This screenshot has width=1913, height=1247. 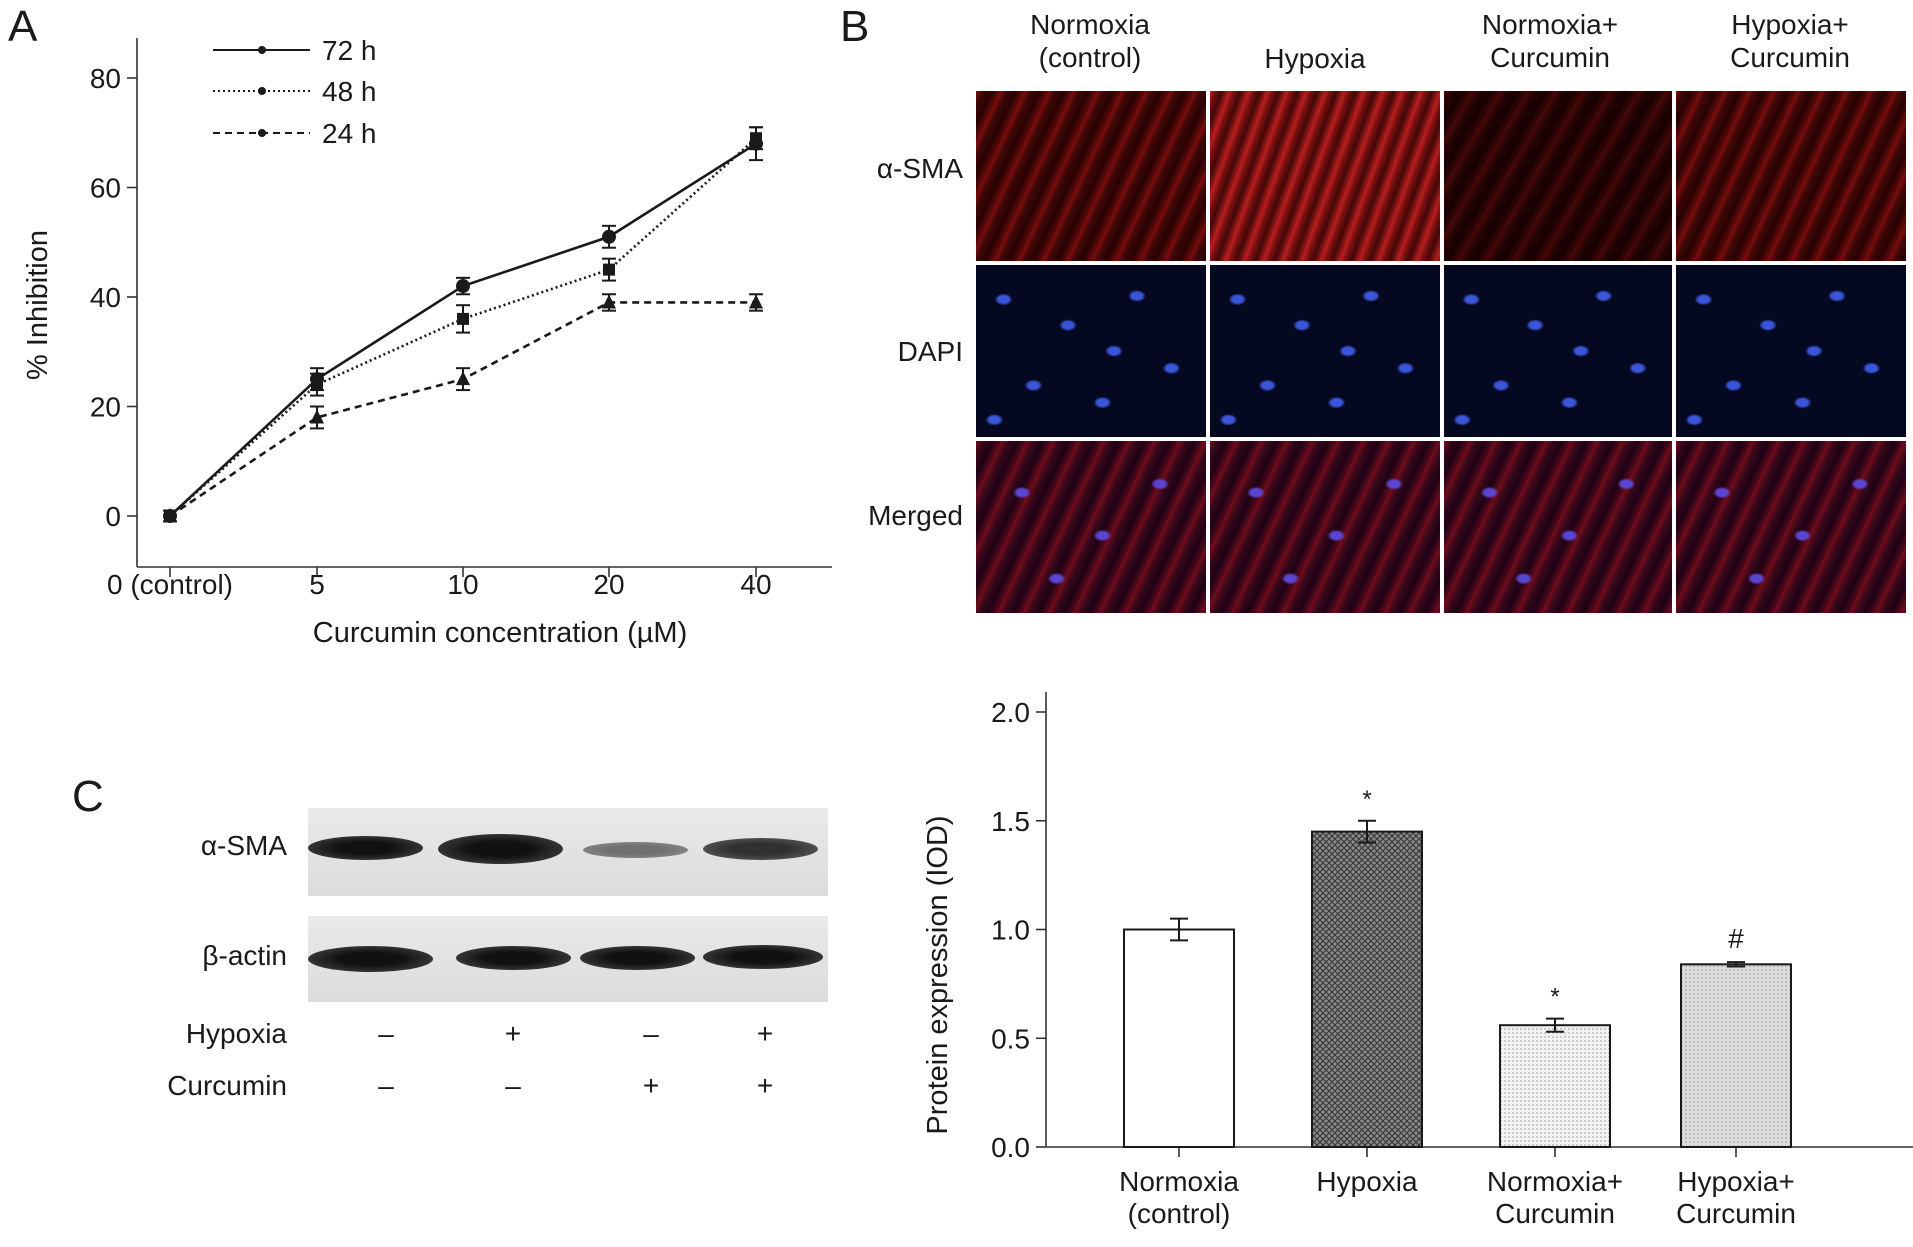 What do you see at coordinates (1010, 821) in the screenshot?
I see `y-tick-label: 1.5` at bounding box center [1010, 821].